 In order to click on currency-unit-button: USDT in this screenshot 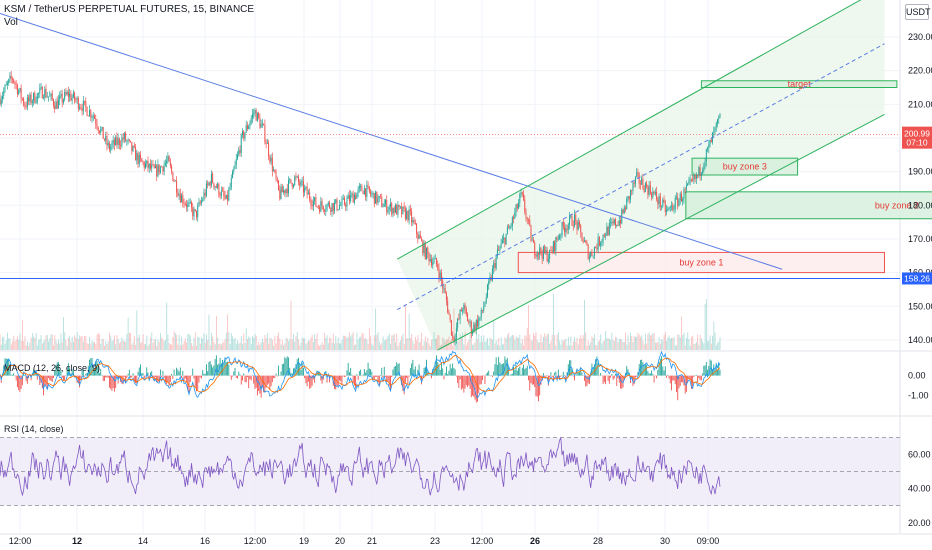, I will do `click(918, 12)`.